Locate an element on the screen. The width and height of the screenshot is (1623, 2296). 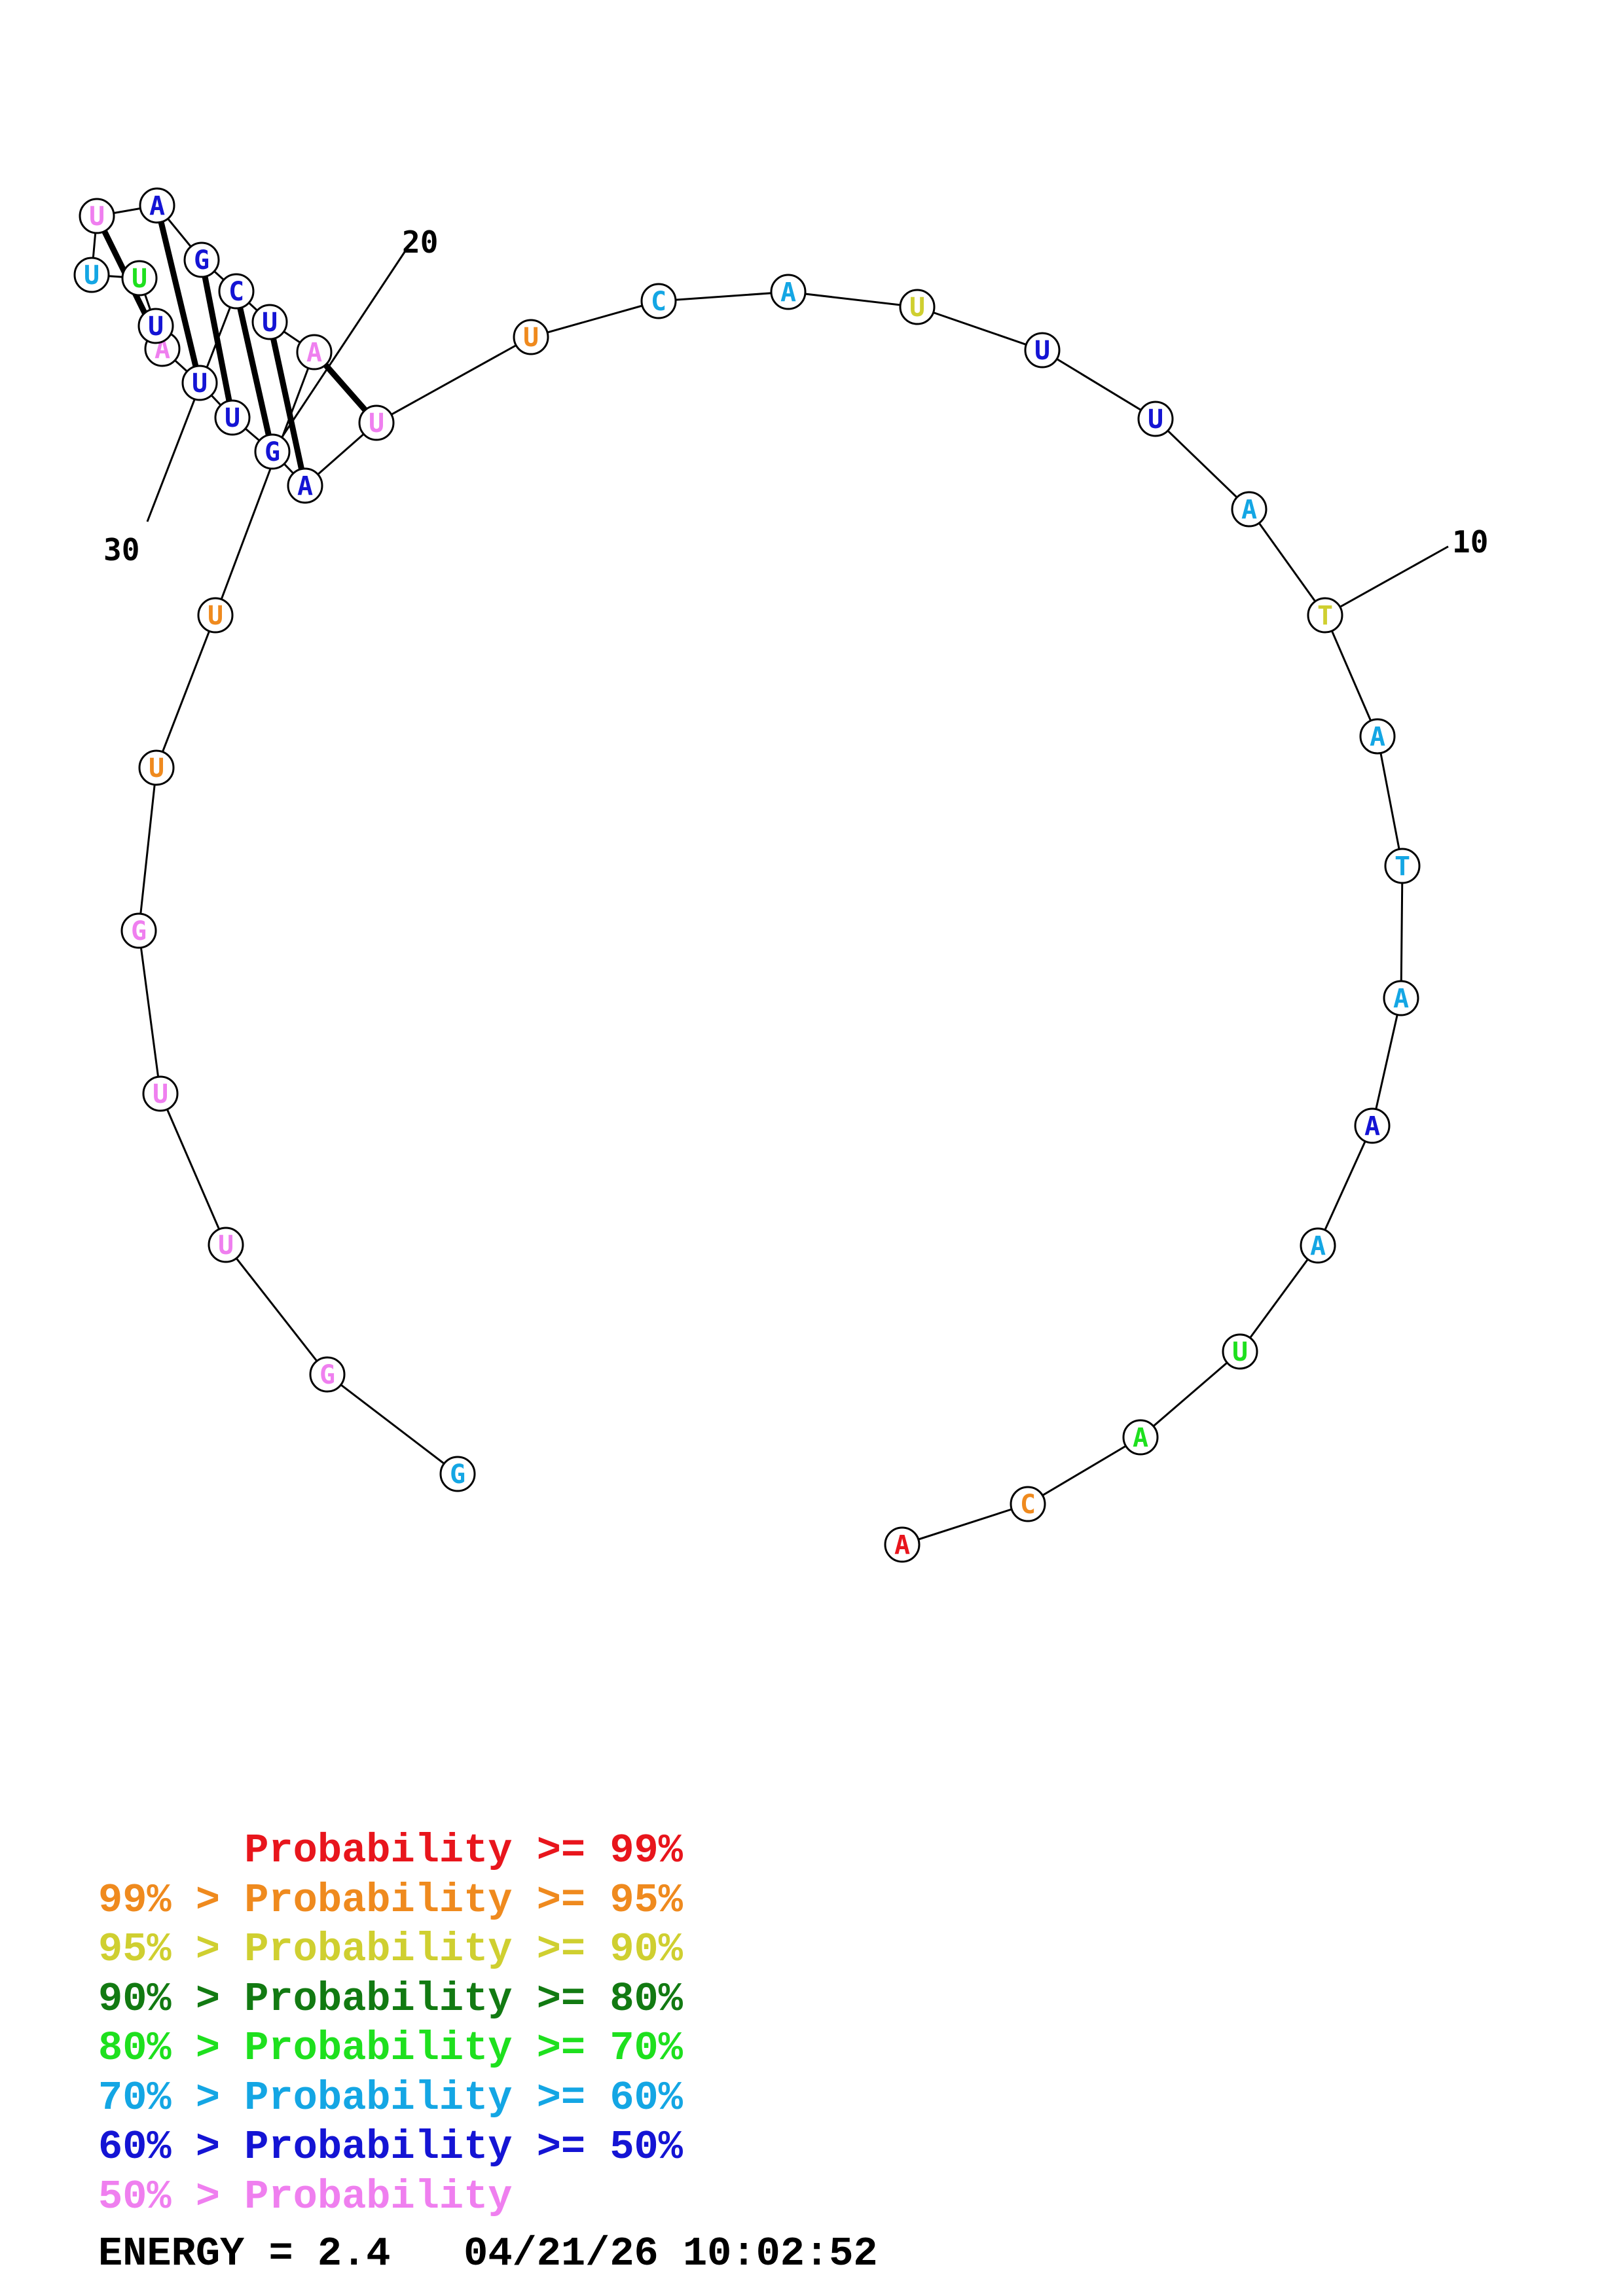
legend-prefix: 50% > is located at coordinates (171, 2196).